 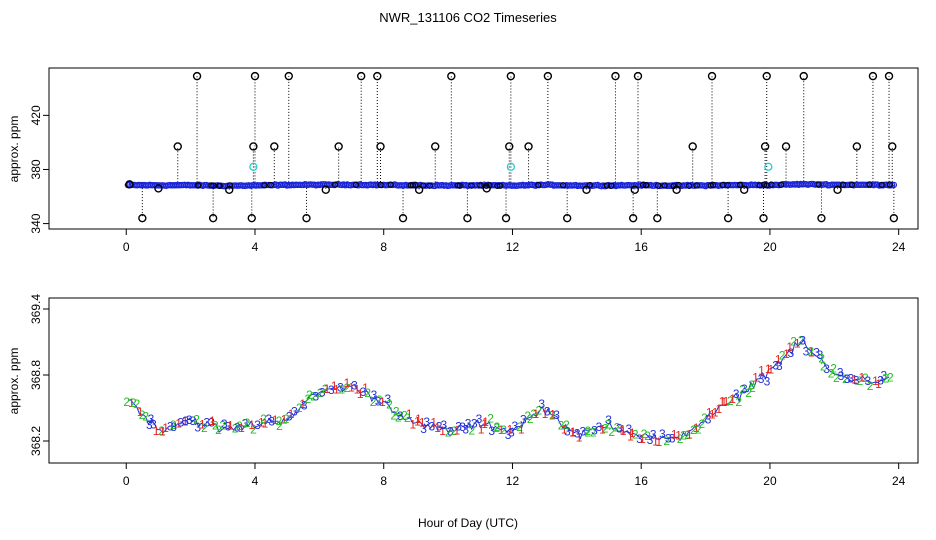 What do you see at coordinates (255, 247) in the screenshot?
I see `top-x-tick-label: 4` at bounding box center [255, 247].